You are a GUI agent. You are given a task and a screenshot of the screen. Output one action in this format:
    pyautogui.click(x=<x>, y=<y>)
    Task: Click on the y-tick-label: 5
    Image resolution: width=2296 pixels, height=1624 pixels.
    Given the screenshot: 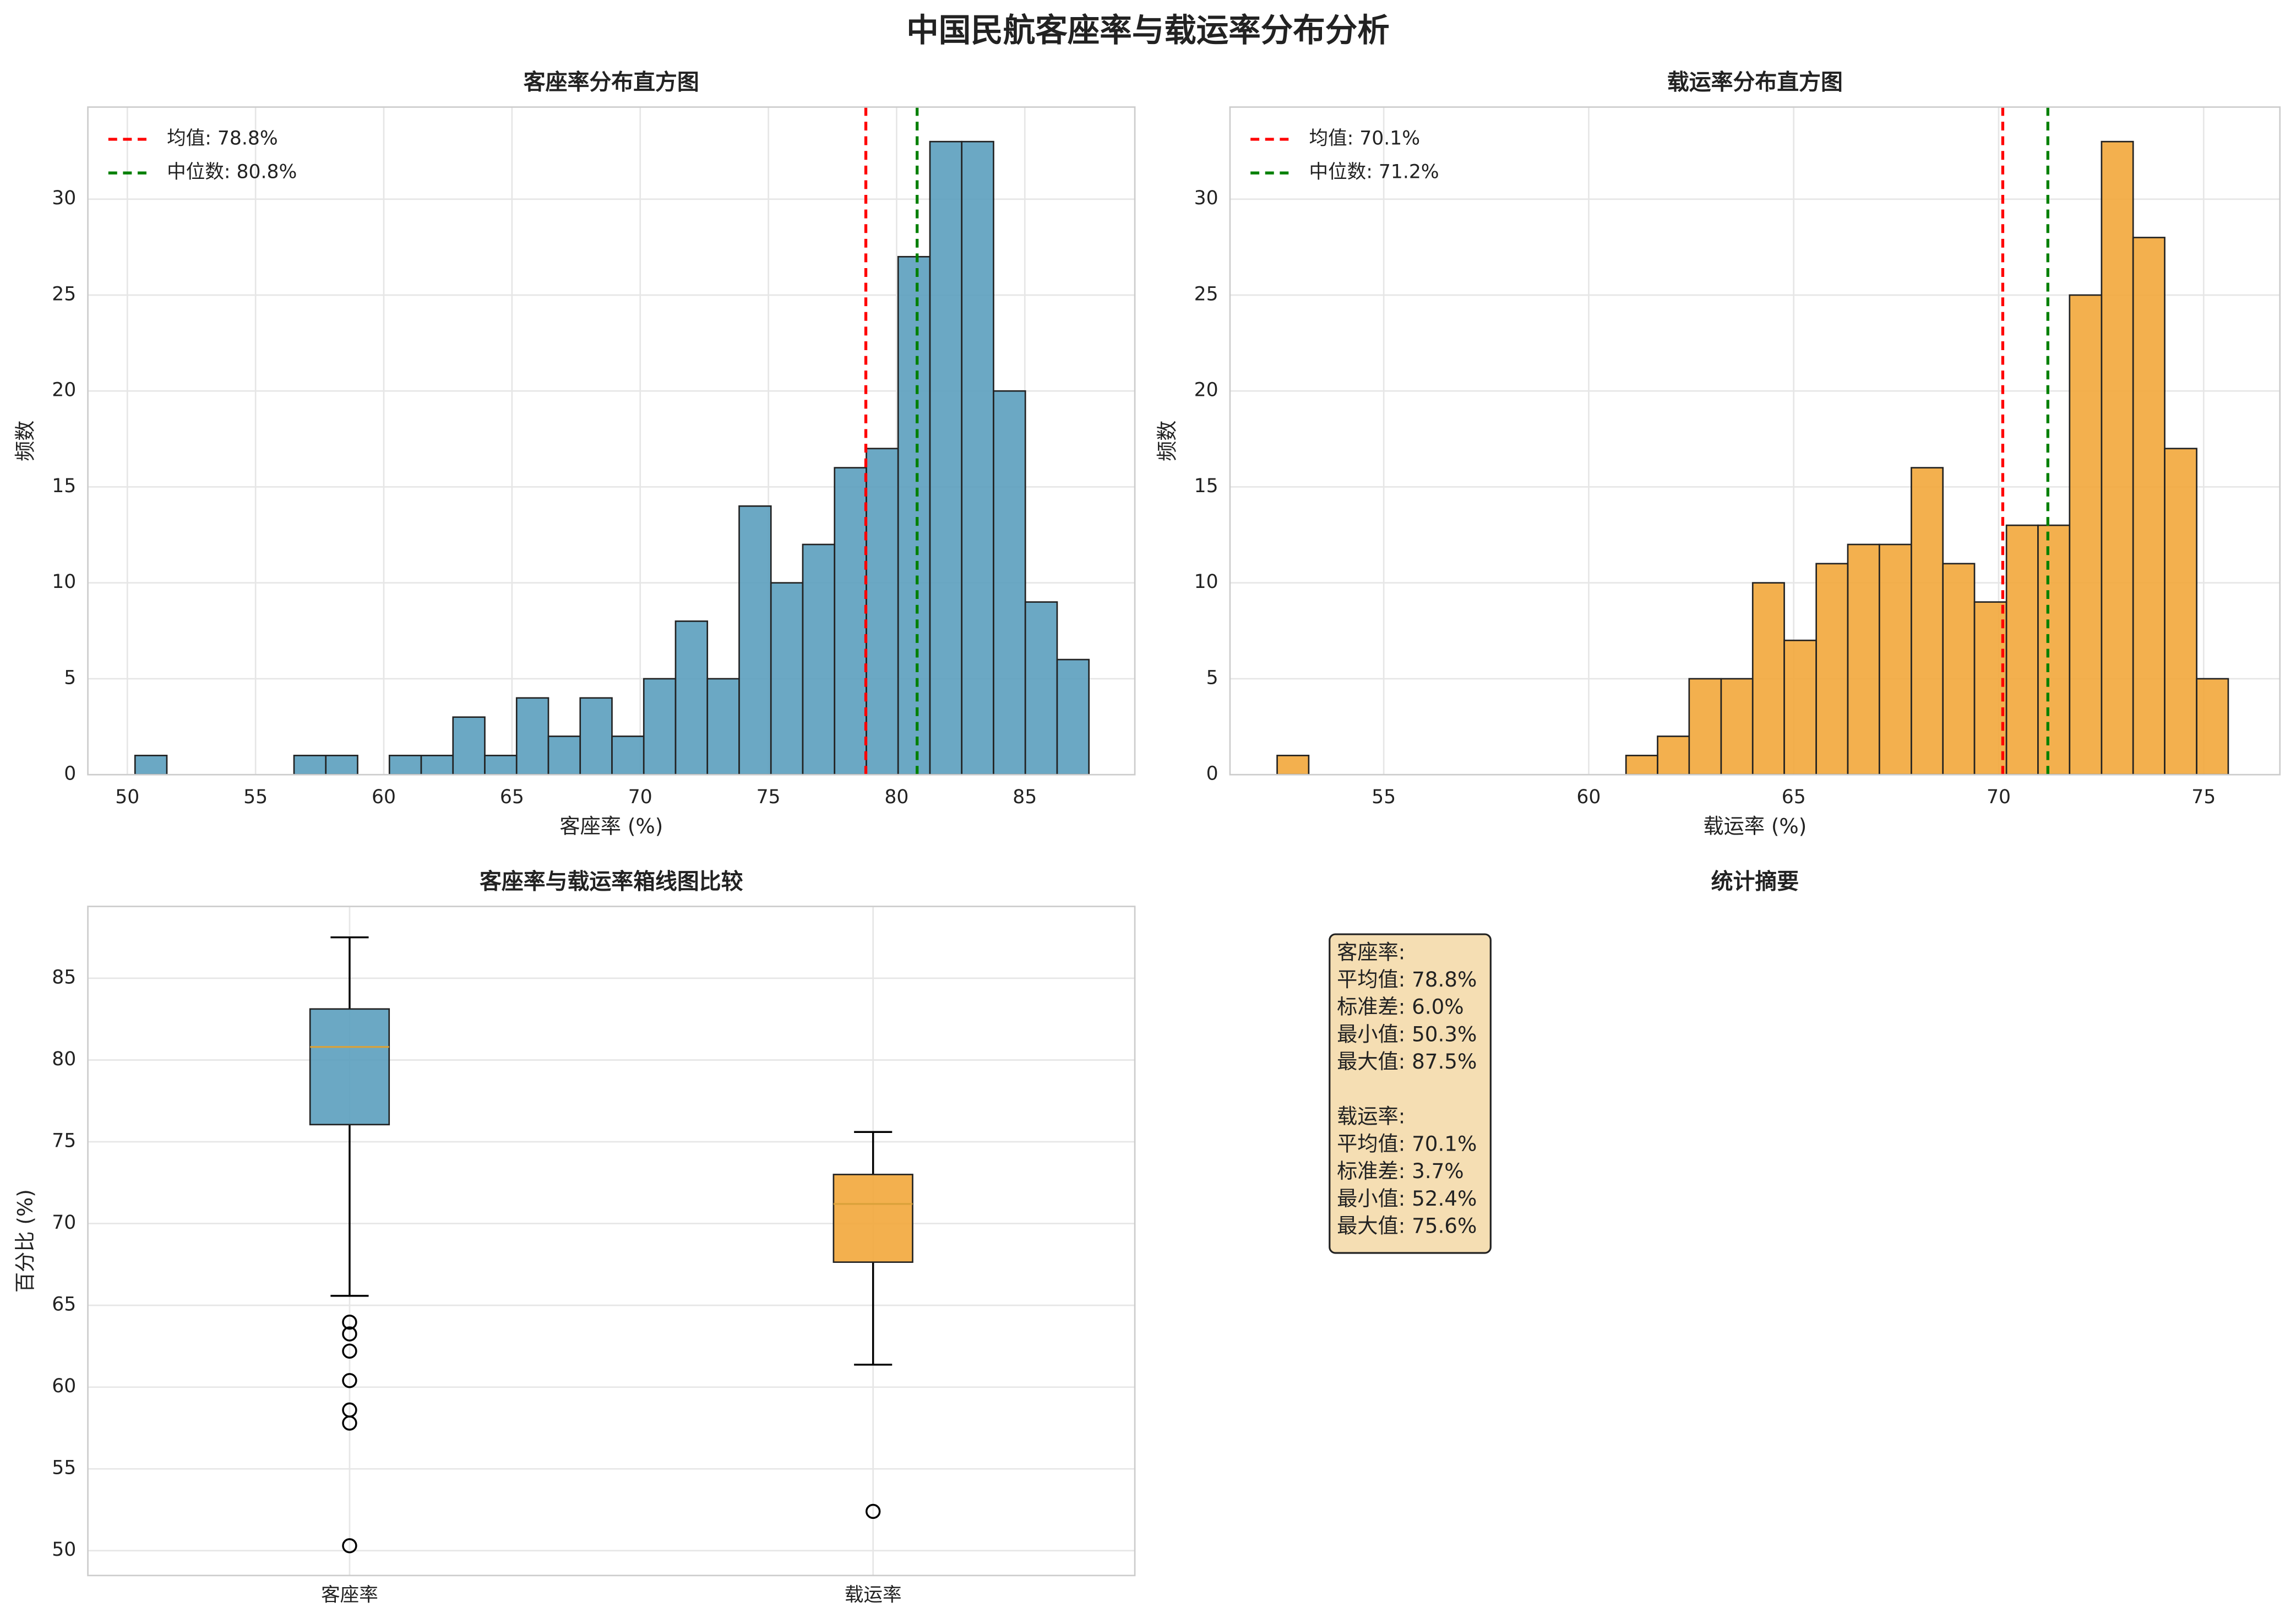 What is the action you would take?
    pyautogui.click(x=1212, y=678)
    